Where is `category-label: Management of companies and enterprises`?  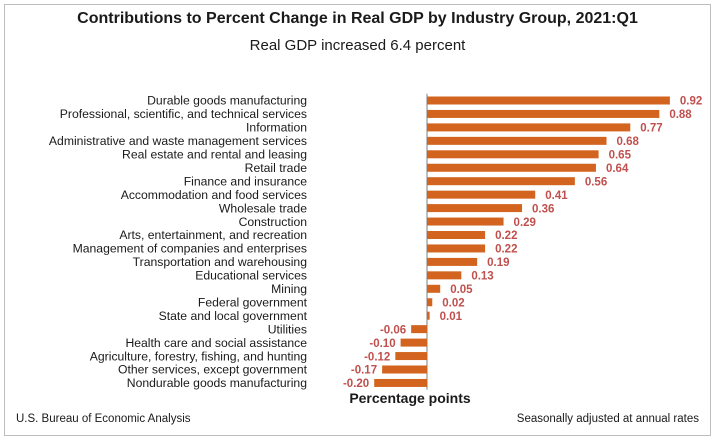 category-label: Management of companies and enterprises is located at coordinates (190, 249).